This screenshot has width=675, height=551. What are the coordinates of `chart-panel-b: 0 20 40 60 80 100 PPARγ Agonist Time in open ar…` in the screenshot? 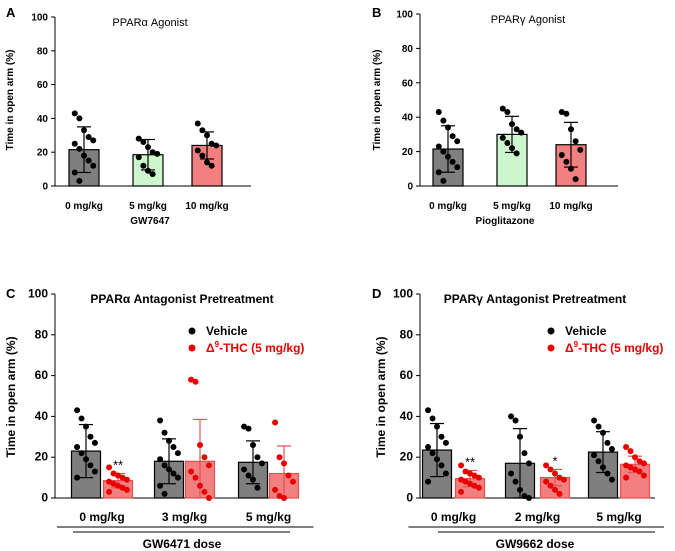 It's located at (495, 118).